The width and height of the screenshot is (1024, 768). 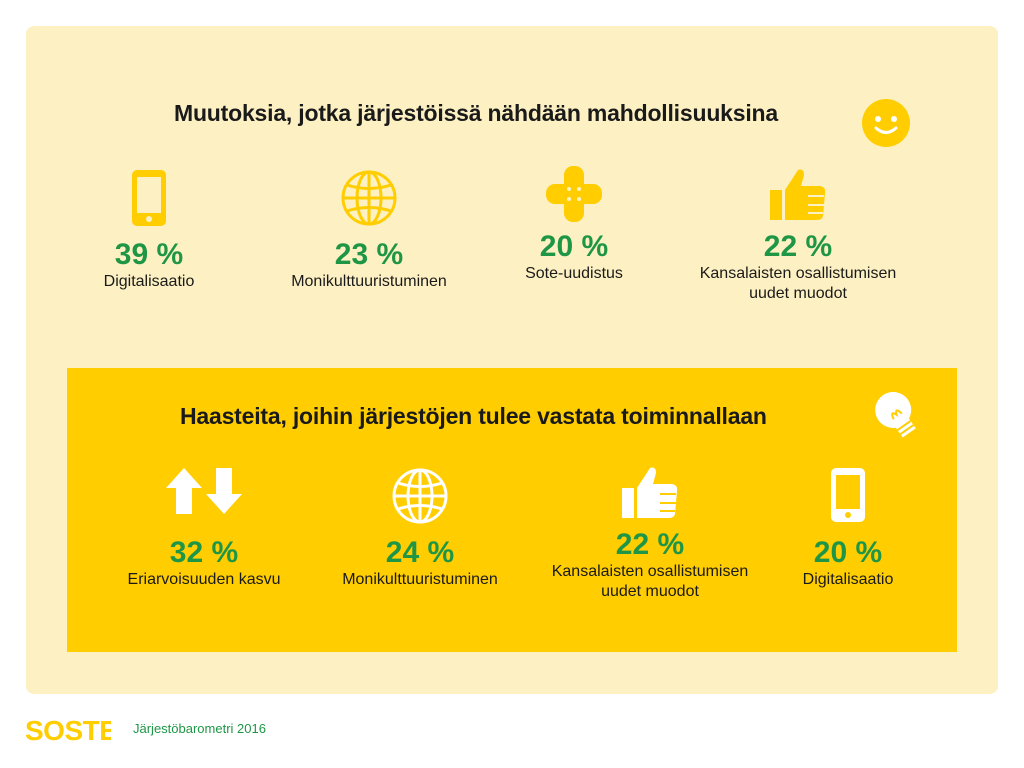 What do you see at coordinates (68, 731) in the screenshot?
I see `logo-text: SOSTE` at bounding box center [68, 731].